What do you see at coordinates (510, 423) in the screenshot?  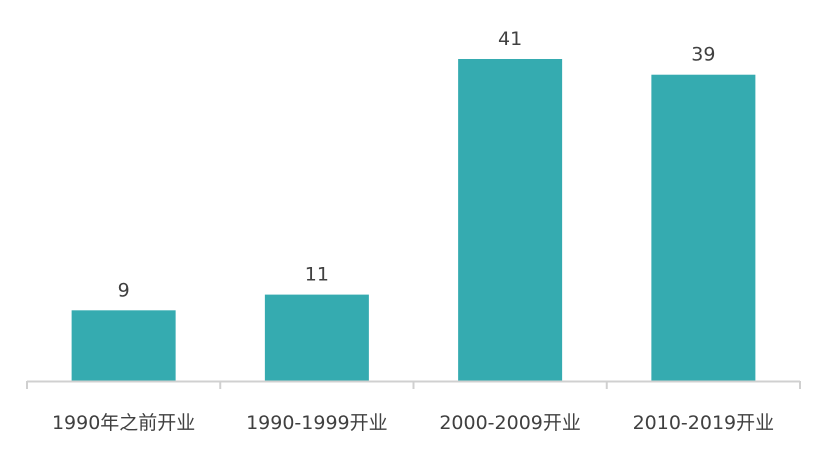 I see `x-tick-label: 2000-2009开业` at bounding box center [510, 423].